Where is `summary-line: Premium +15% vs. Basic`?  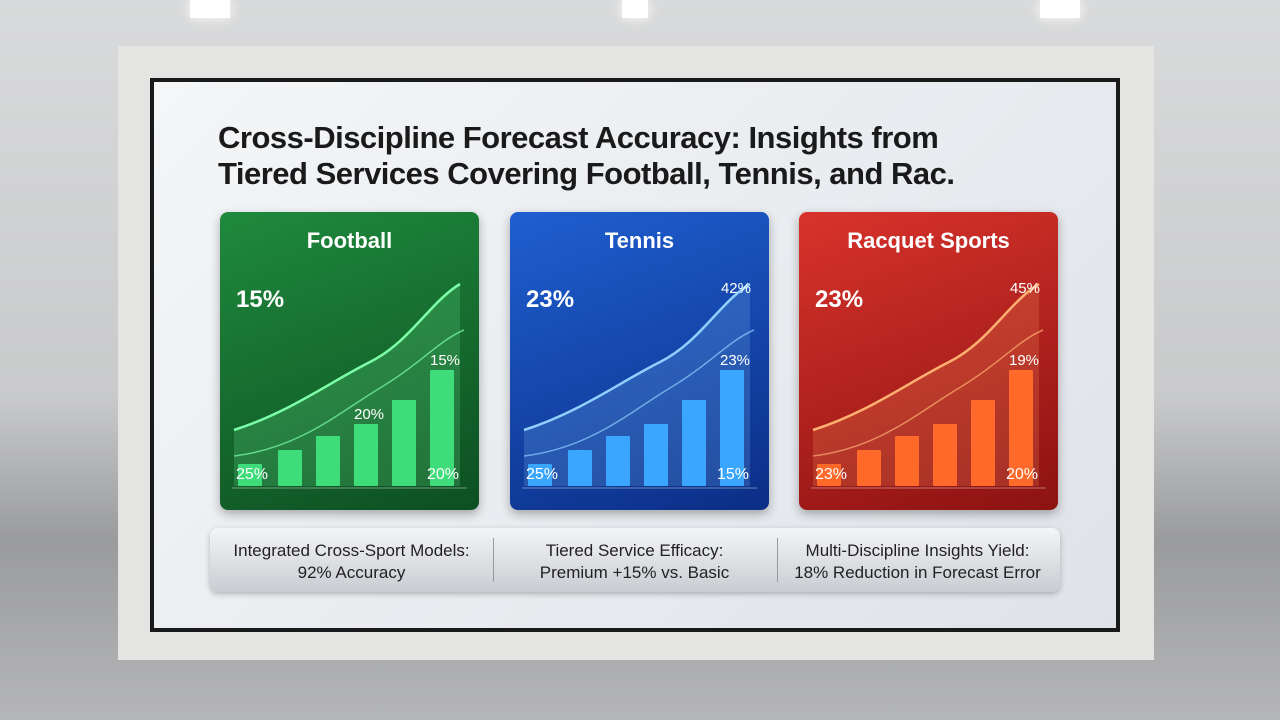 summary-line: Premium +15% vs. Basic is located at coordinates (634, 572).